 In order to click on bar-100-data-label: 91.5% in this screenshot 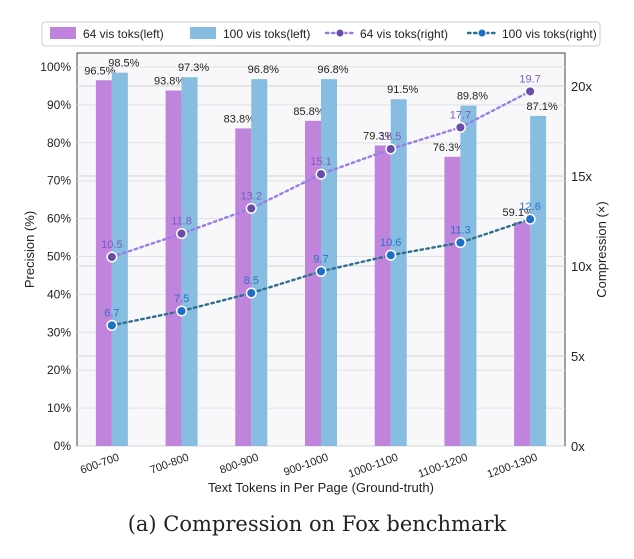, I will do `click(402, 90)`.